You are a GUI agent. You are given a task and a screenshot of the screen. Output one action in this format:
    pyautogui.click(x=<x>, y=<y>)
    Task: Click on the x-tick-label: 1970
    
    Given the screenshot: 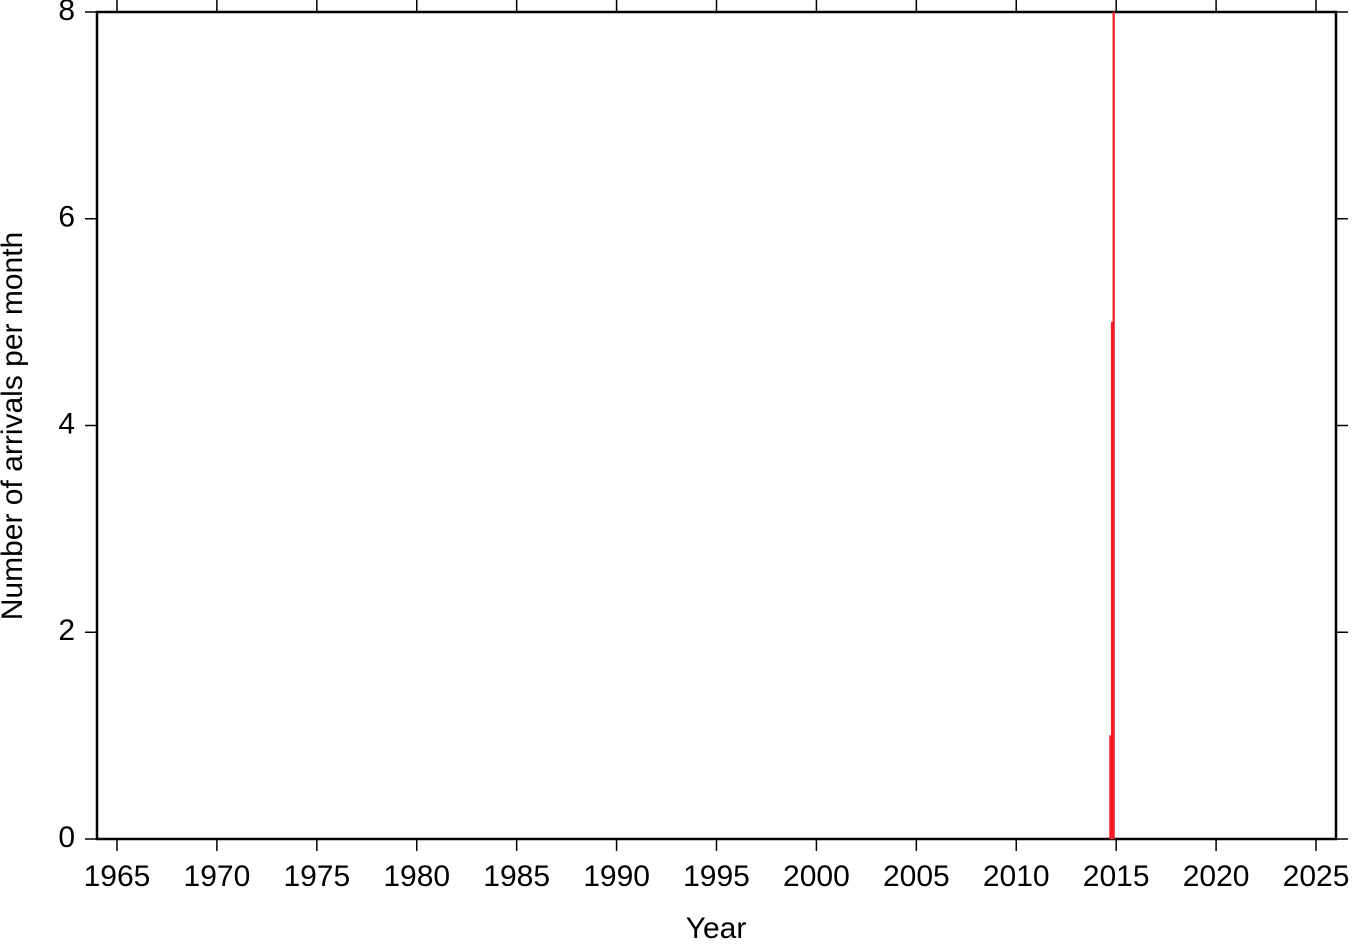 What is the action you would take?
    pyautogui.click(x=217, y=876)
    